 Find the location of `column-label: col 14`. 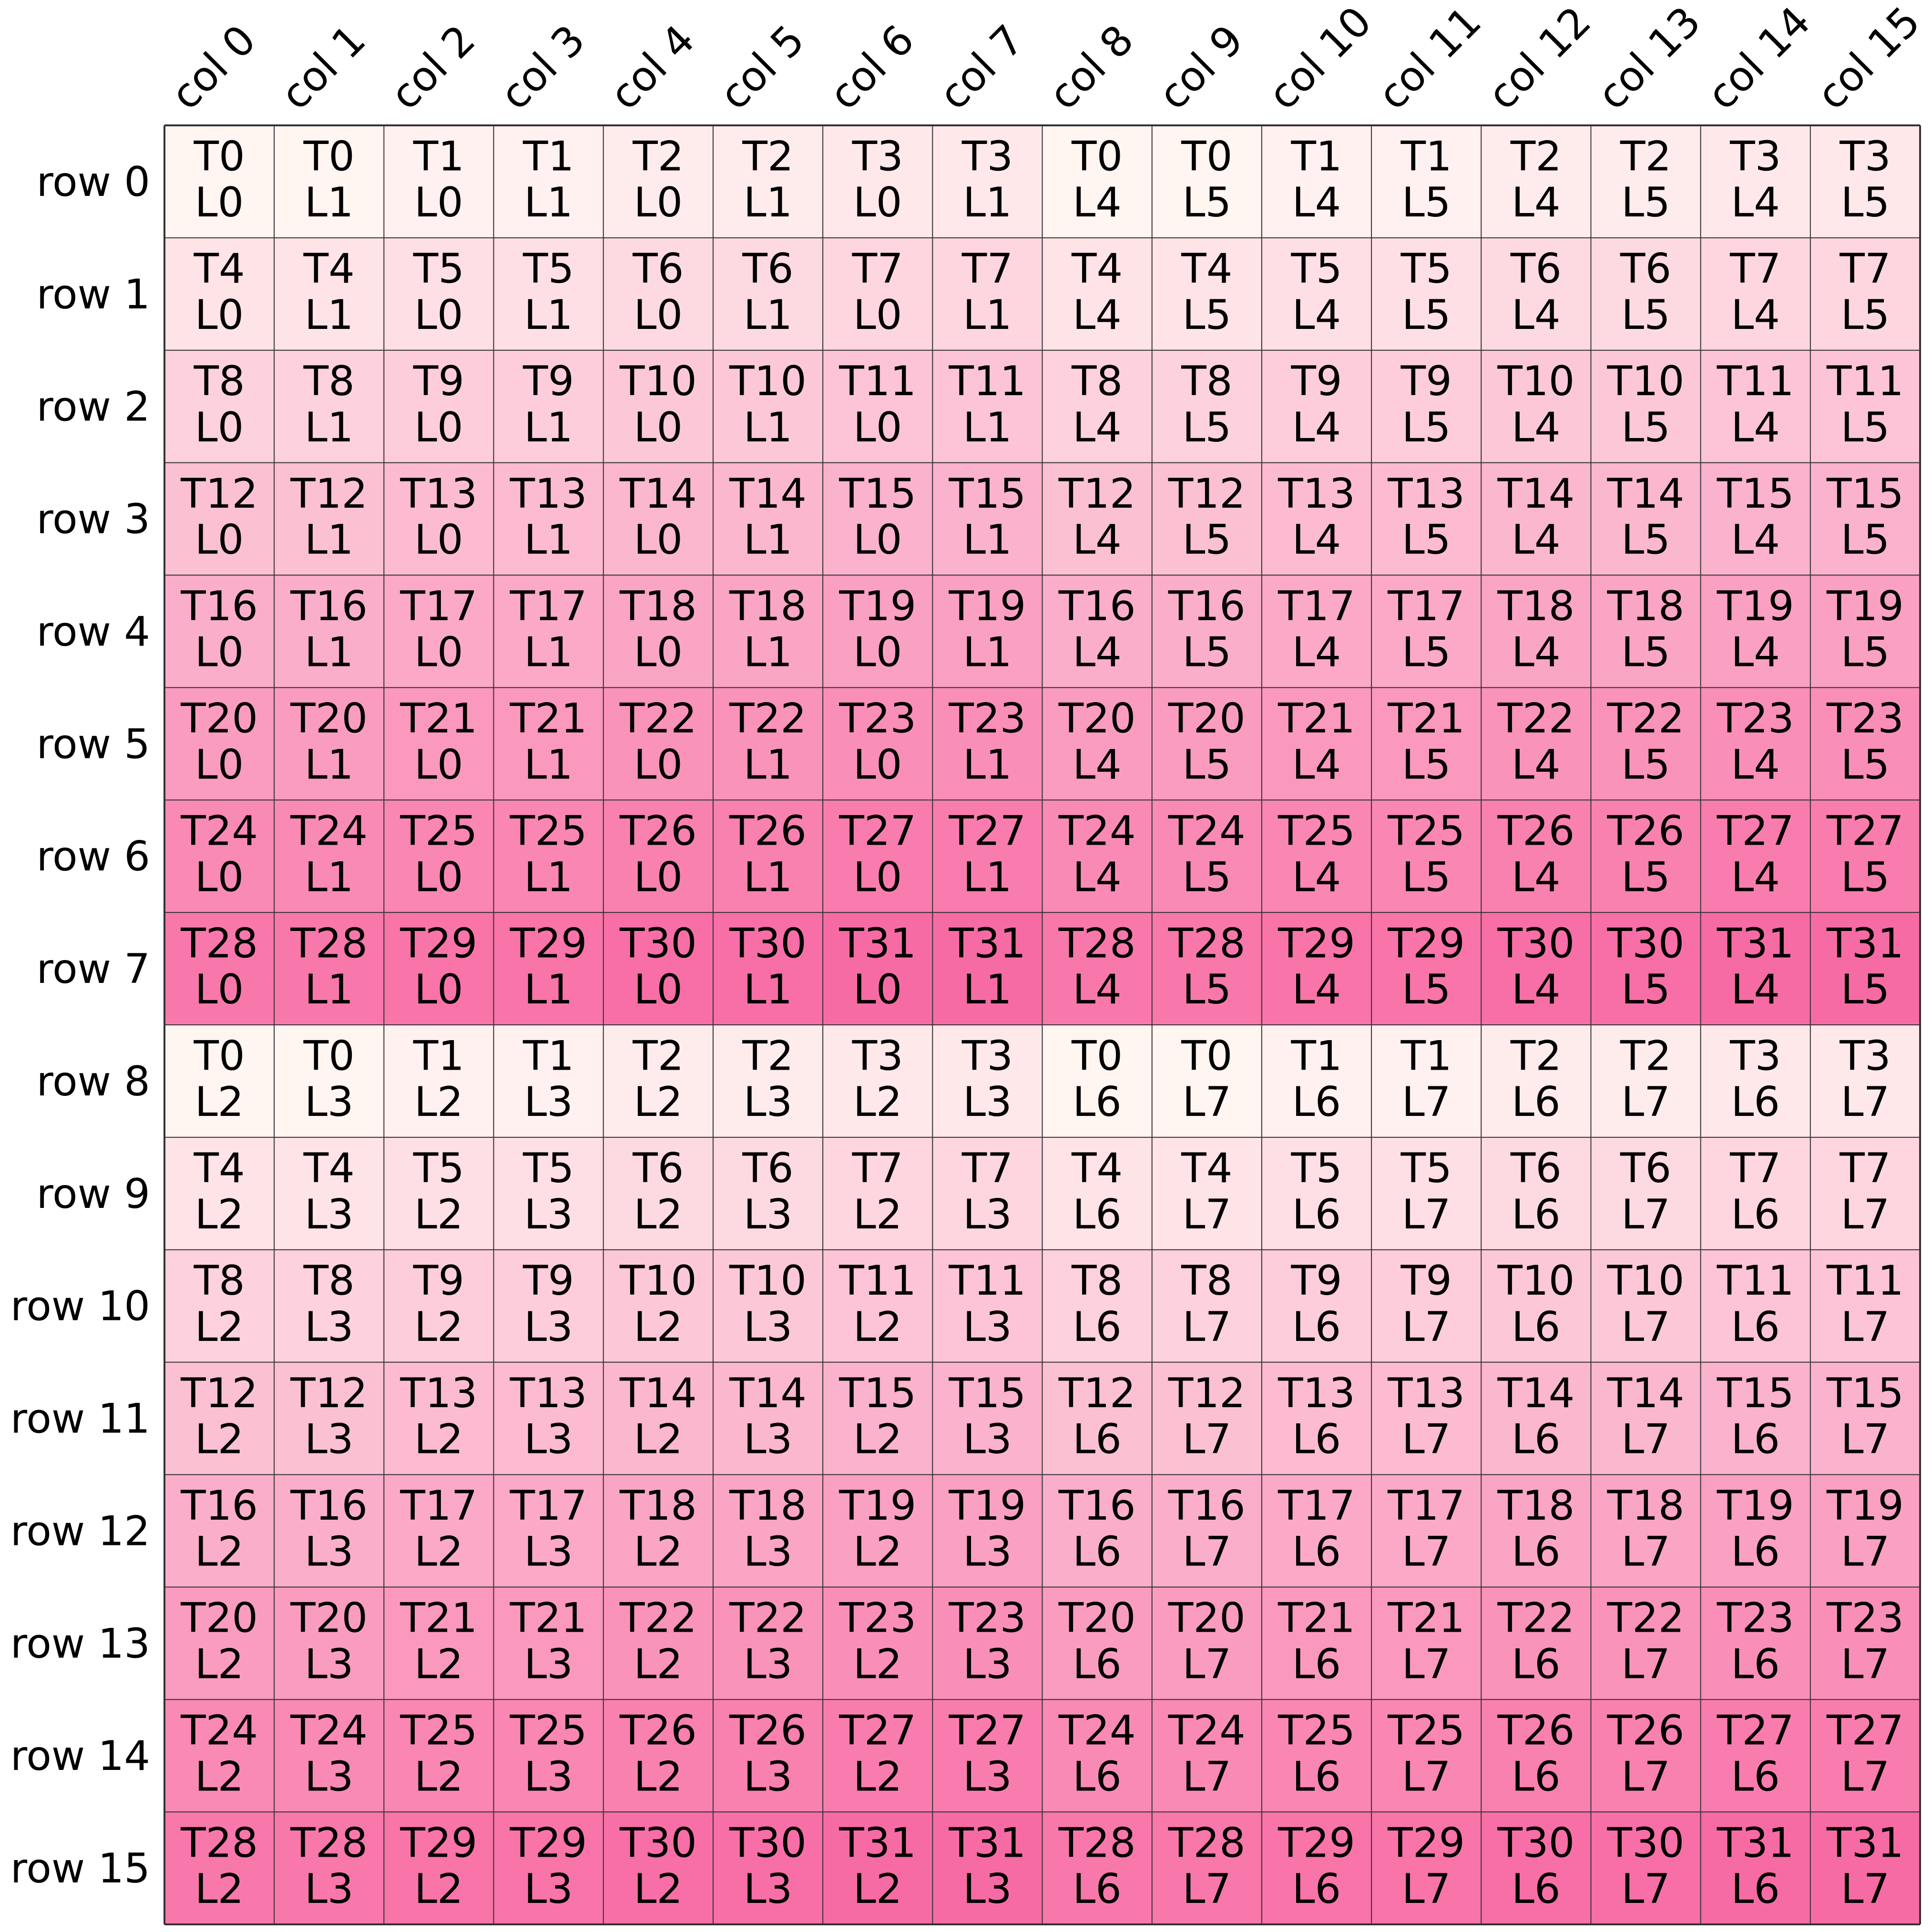

column-label: col 14 is located at coordinates (1759, 60).